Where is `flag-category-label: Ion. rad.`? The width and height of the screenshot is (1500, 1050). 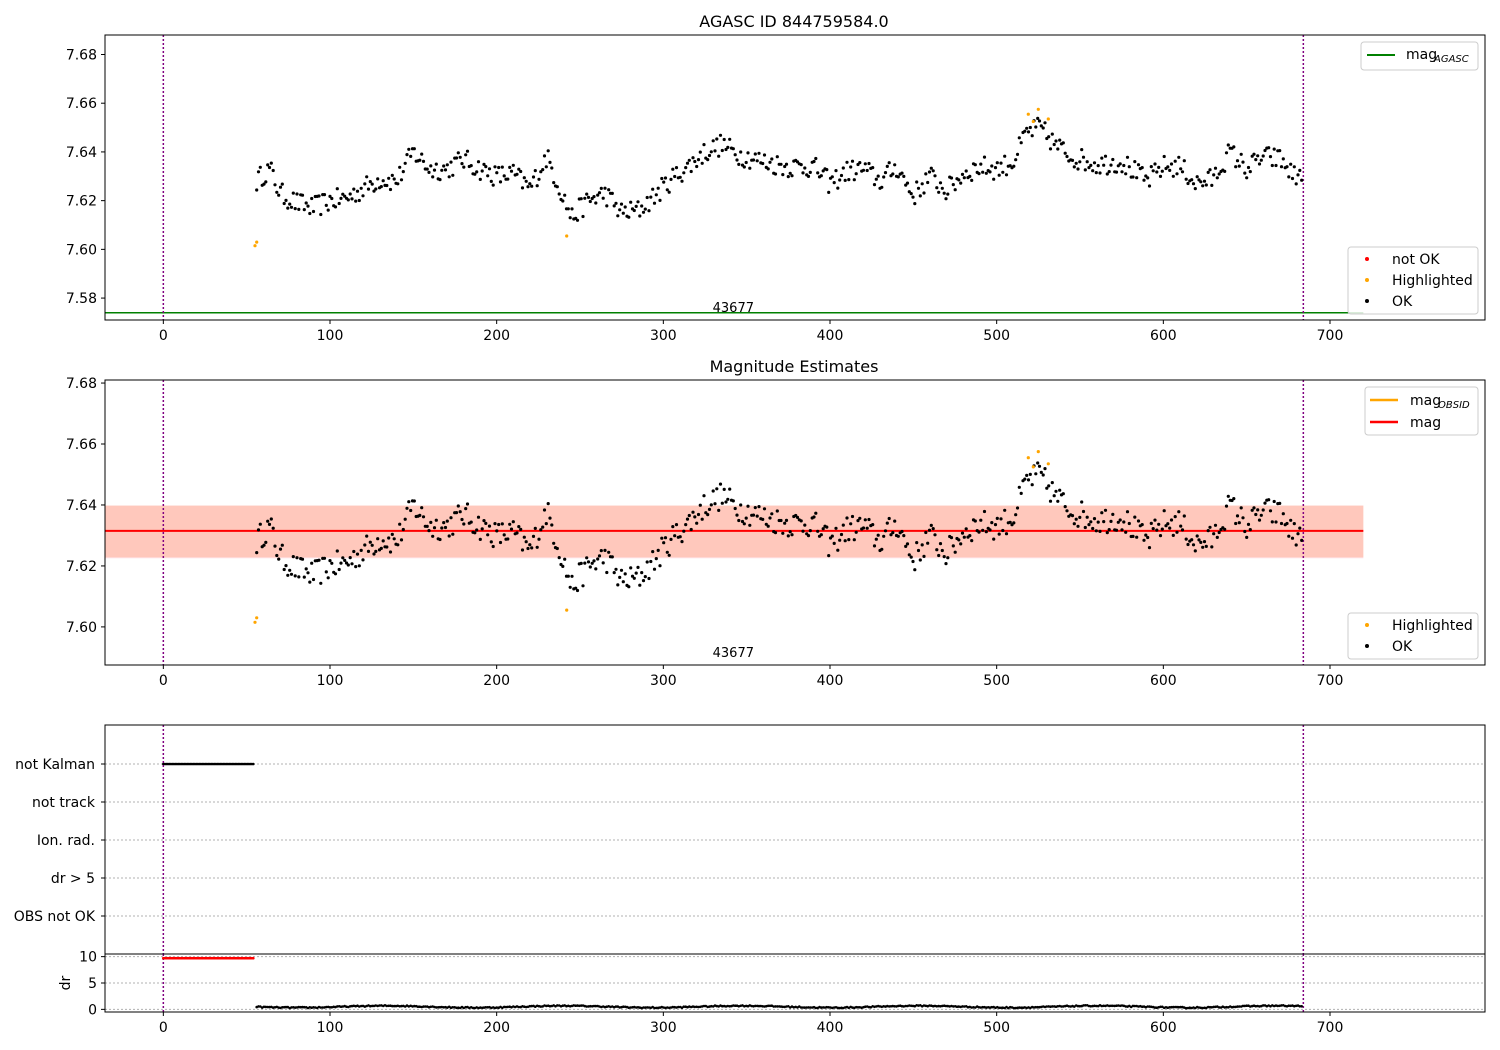
flag-category-label: Ion. rad. is located at coordinates (66, 841).